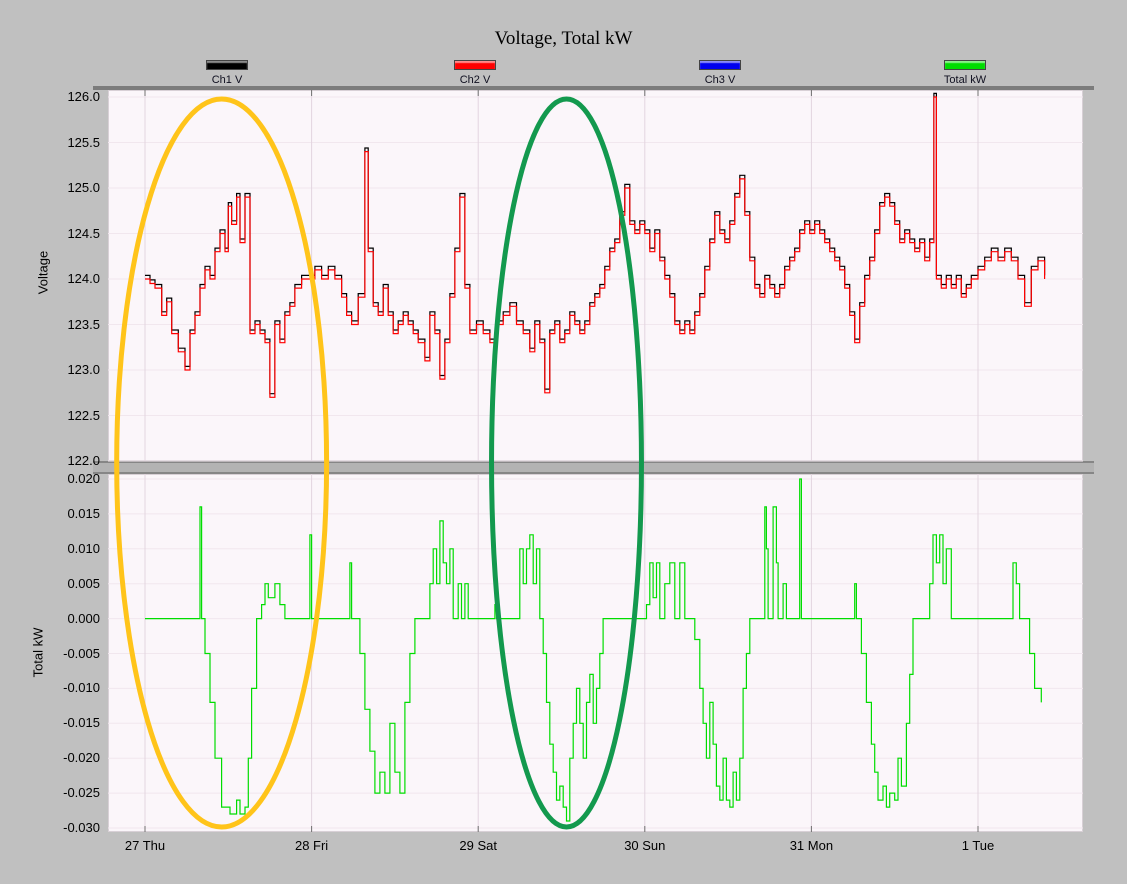 The width and height of the screenshot is (1127, 884). What do you see at coordinates (145, 845) in the screenshot?
I see `x-tick-label: 27 Thu` at bounding box center [145, 845].